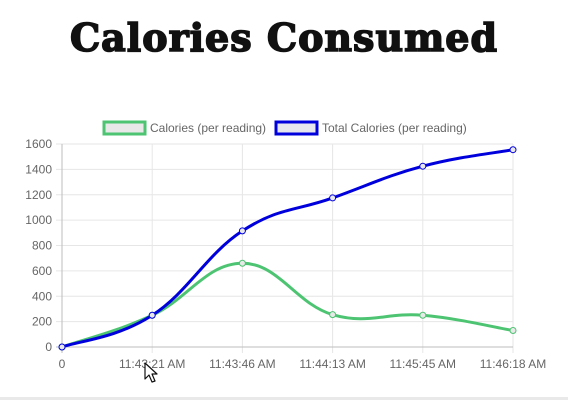 The height and width of the screenshot is (400, 568). What do you see at coordinates (42, 322) in the screenshot?
I see `y-tick-label: 200` at bounding box center [42, 322].